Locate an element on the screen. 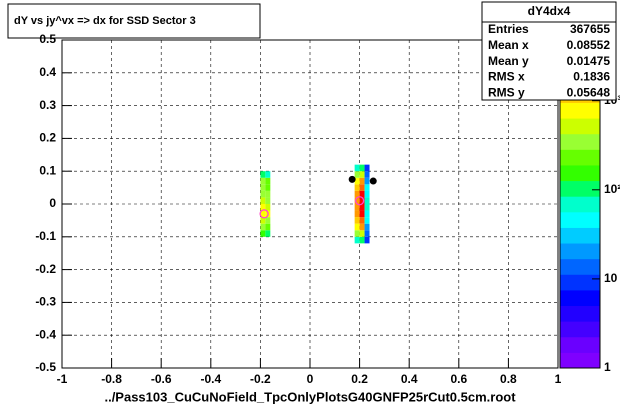 The height and width of the screenshot is (408, 620). x-tick-label: -1 is located at coordinates (62, 379).